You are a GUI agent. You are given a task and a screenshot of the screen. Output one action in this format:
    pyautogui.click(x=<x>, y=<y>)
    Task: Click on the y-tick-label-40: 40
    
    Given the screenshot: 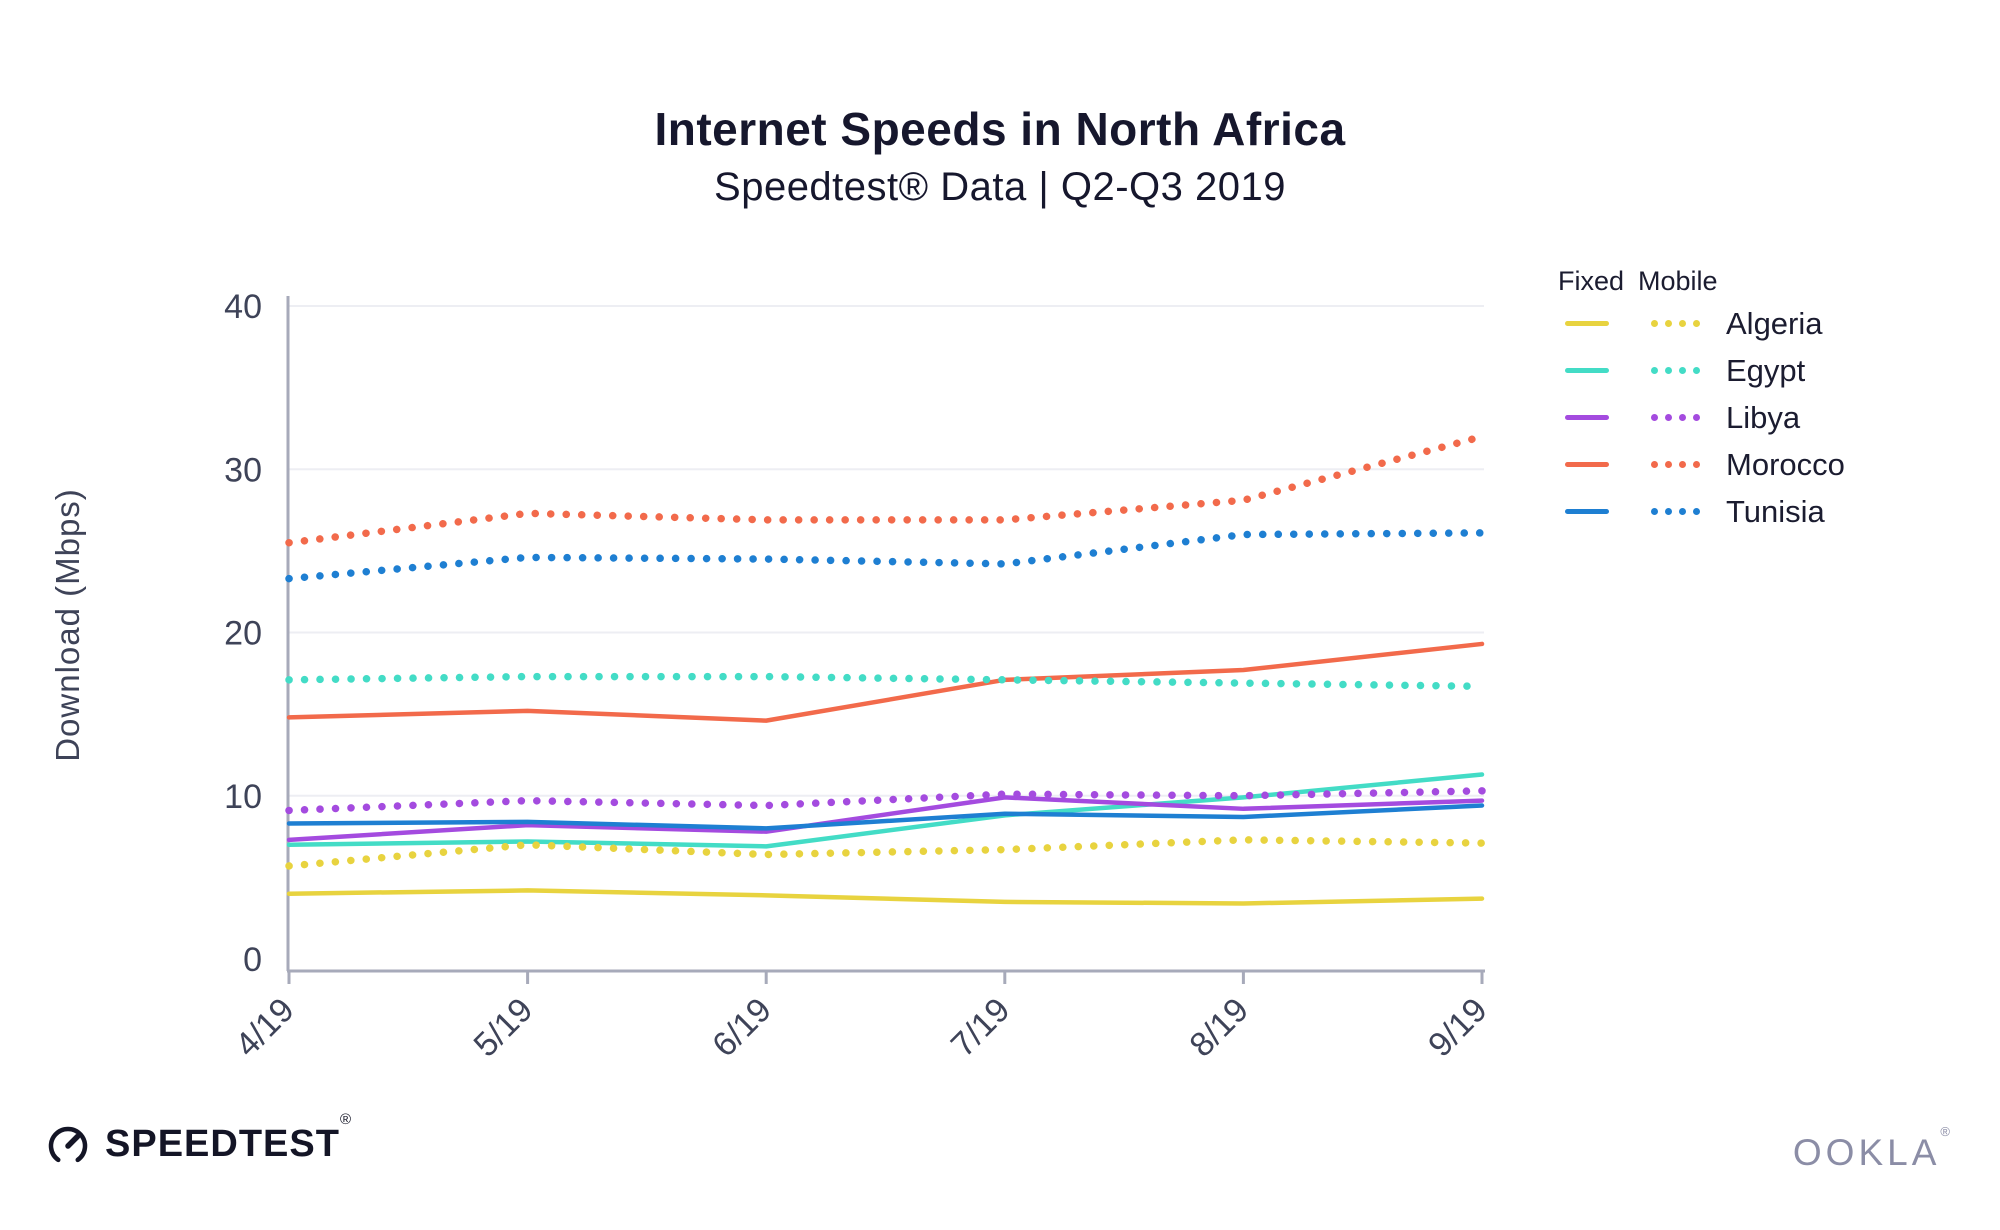 What is the action you would take?
    pyautogui.click(x=243, y=307)
    